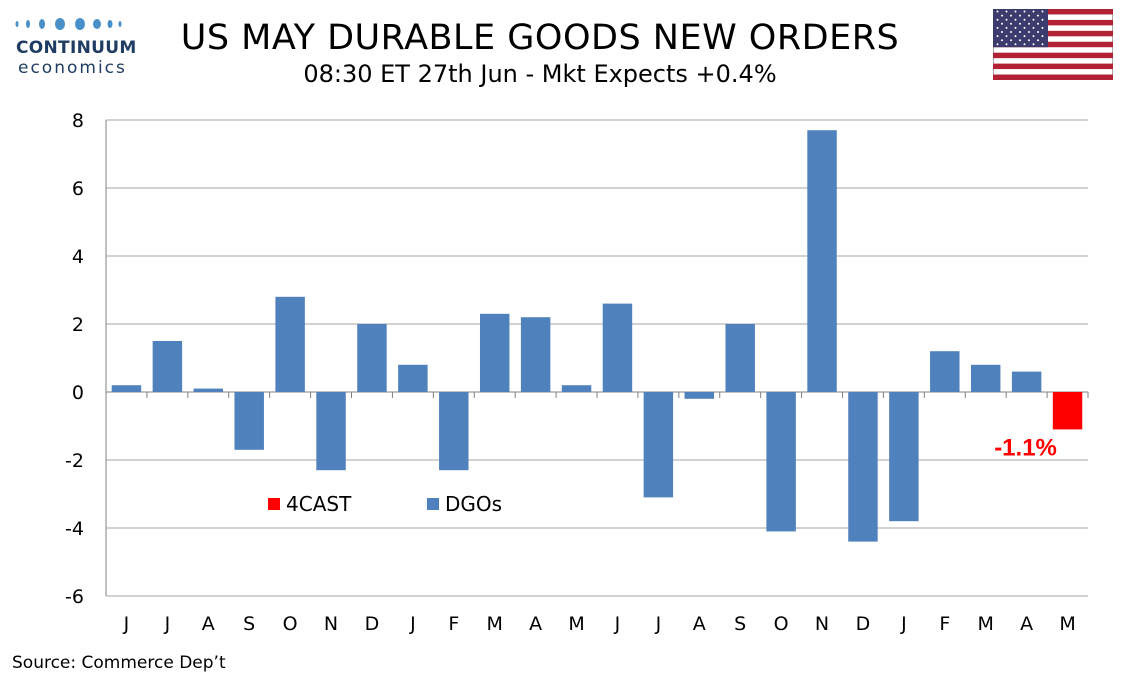 This screenshot has width=1134, height=680. What do you see at coordinates (78, 325) in the screenshot?
I see `y-tick-label: 2` at bounding box center [78, 325].